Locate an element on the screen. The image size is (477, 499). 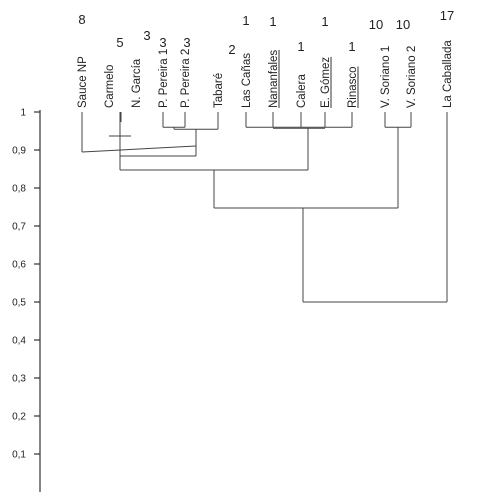
leaf-label: Nananfales is located at coordinates (274, 79).